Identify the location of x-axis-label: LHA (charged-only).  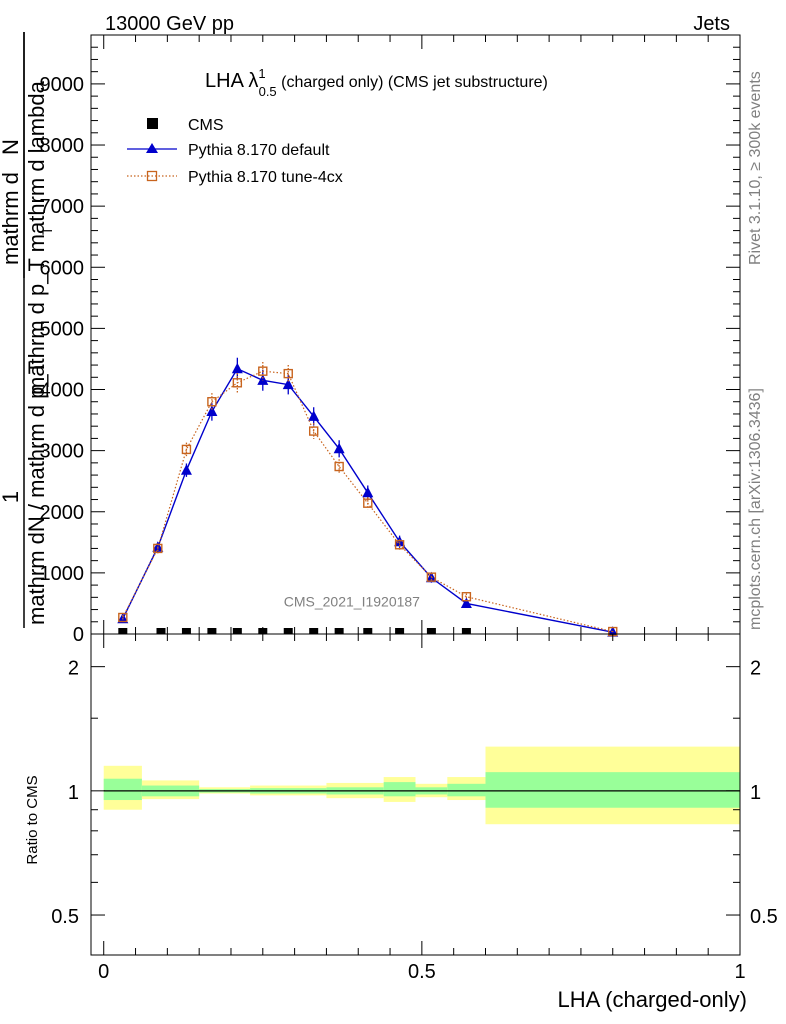
(652, 999).